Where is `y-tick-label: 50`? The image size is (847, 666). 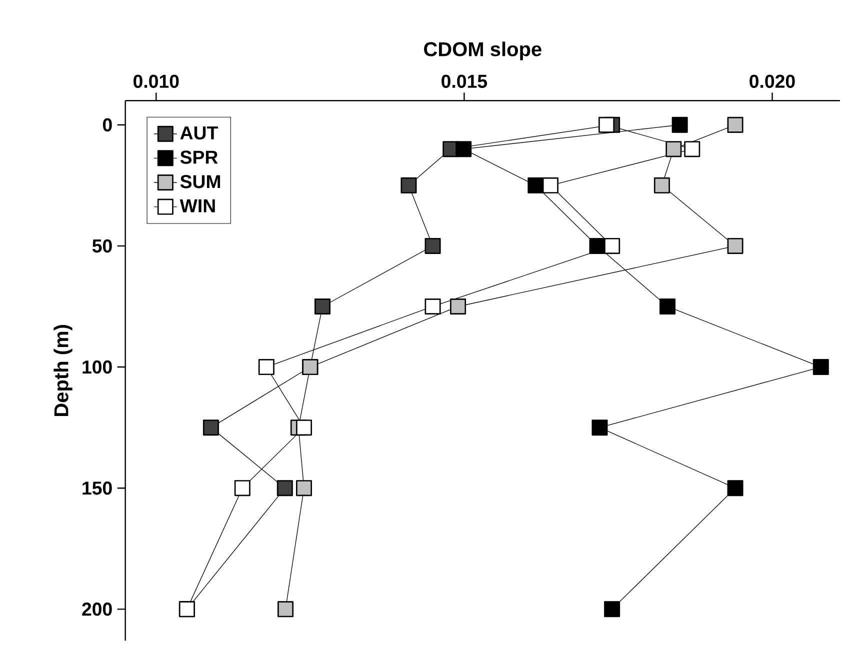
y-tick-label: 50 is located at coordinates (102, 246).